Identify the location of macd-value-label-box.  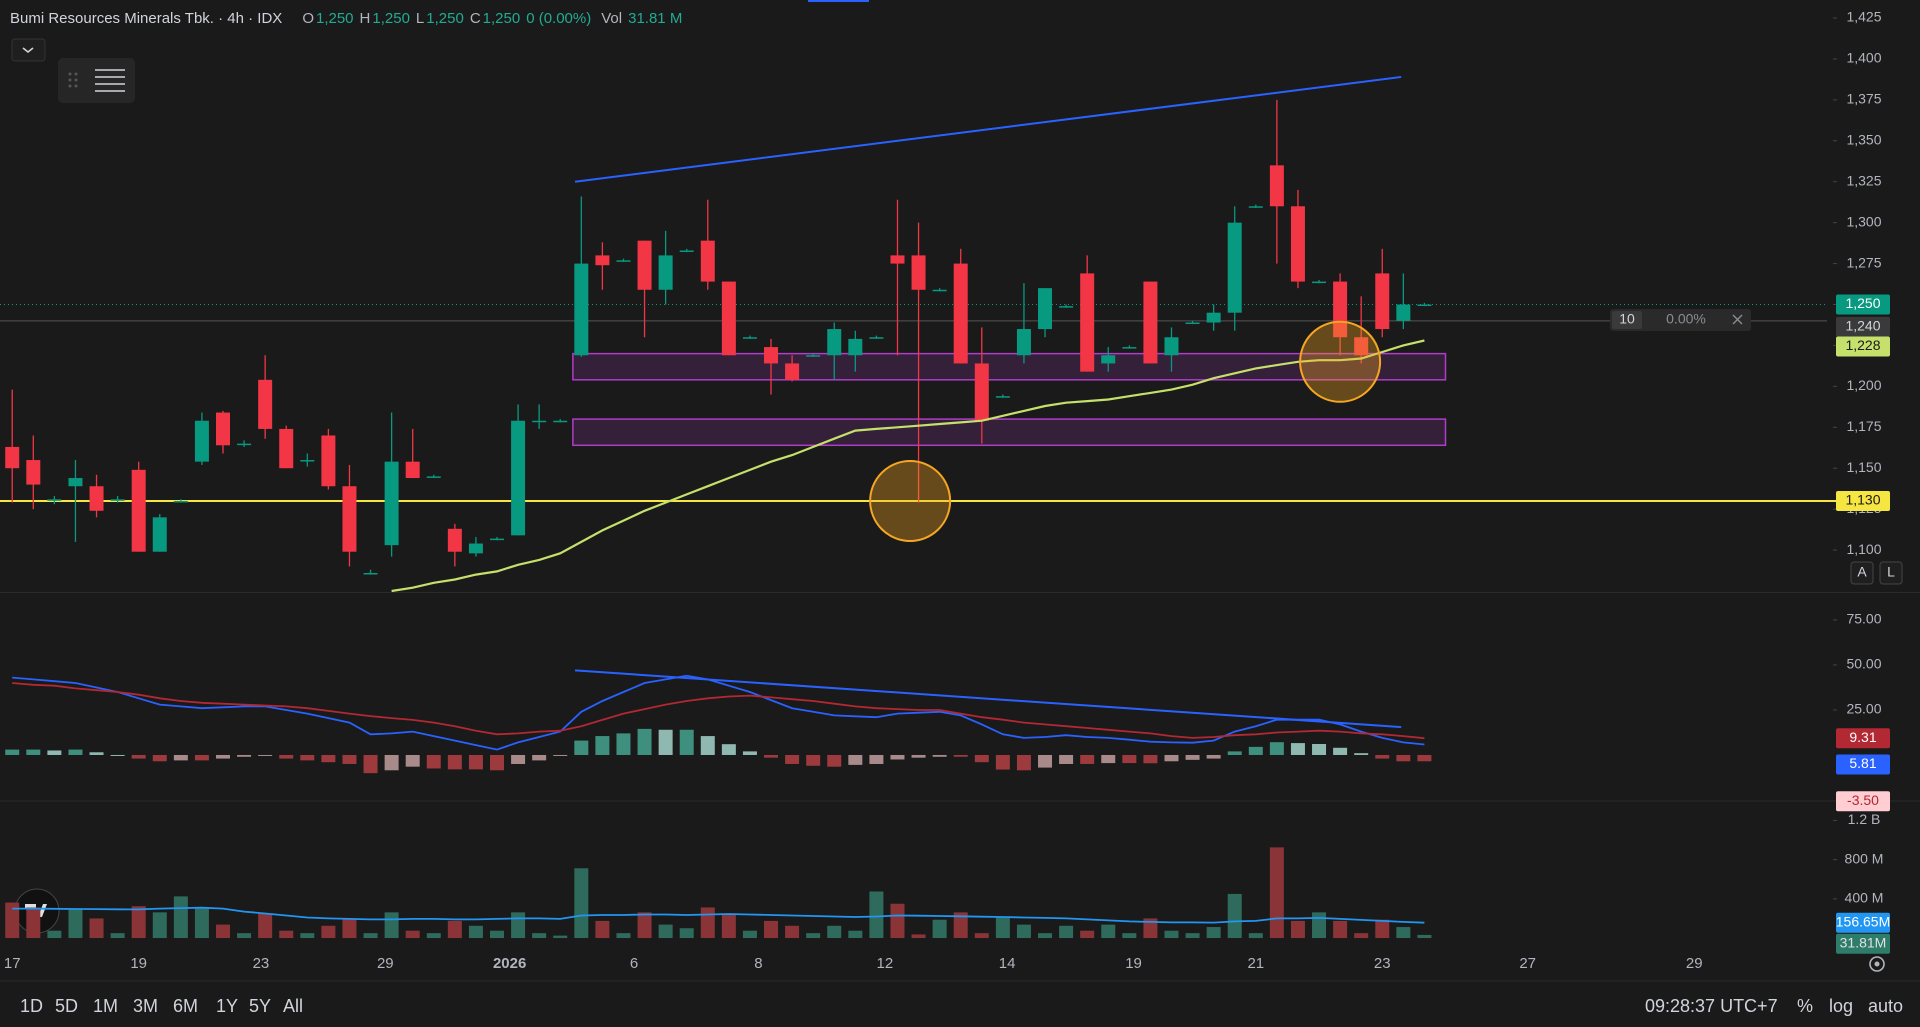
(1863, 764).